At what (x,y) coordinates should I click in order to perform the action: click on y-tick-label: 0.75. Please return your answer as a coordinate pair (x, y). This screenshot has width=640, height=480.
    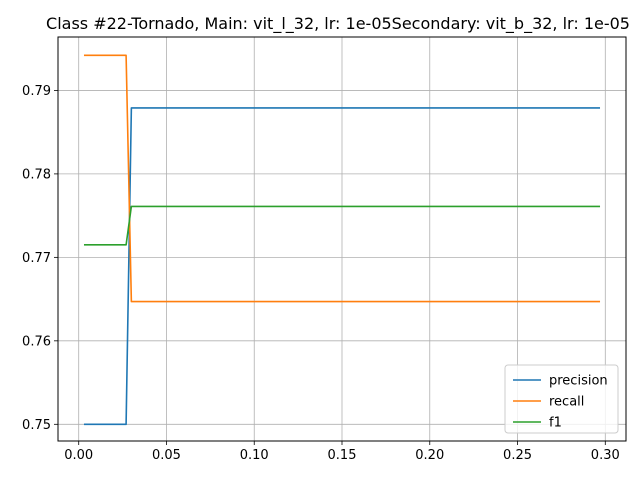
    Looking at the image, I should click on (36, 425).